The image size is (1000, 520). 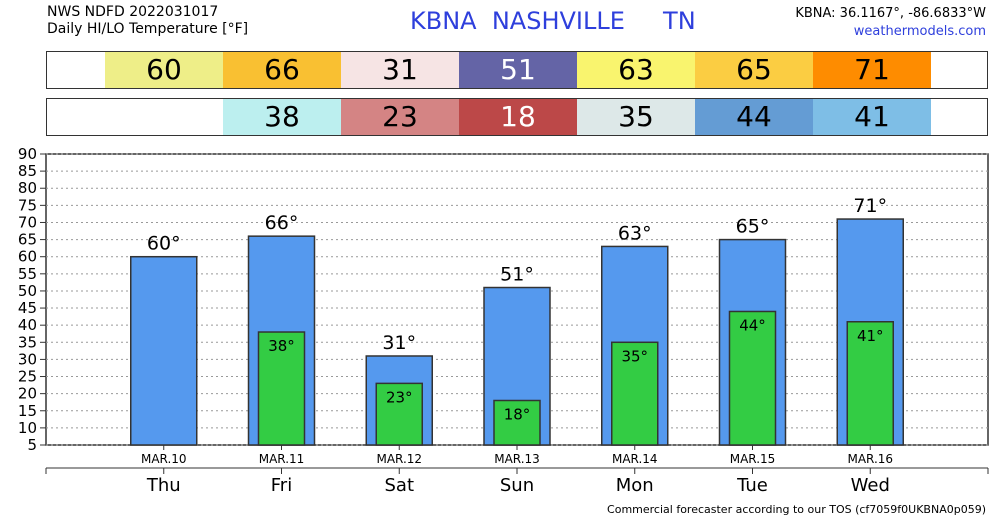 I want to click on y-tick-label: 5, so click(x=32, y=445).